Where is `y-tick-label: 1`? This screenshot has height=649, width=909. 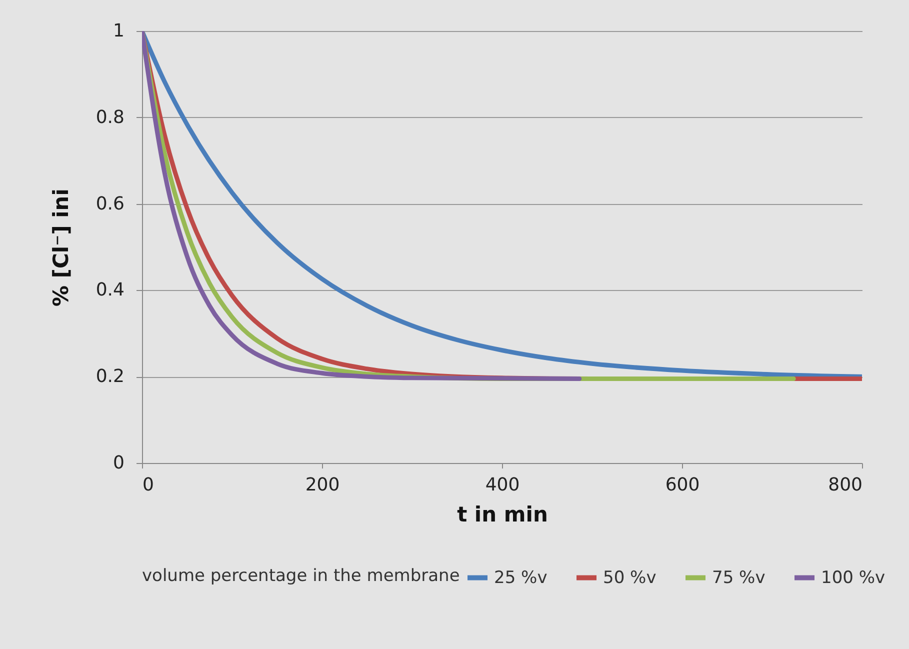
y-tick-label: 1 is located at coordinates (118, 31).